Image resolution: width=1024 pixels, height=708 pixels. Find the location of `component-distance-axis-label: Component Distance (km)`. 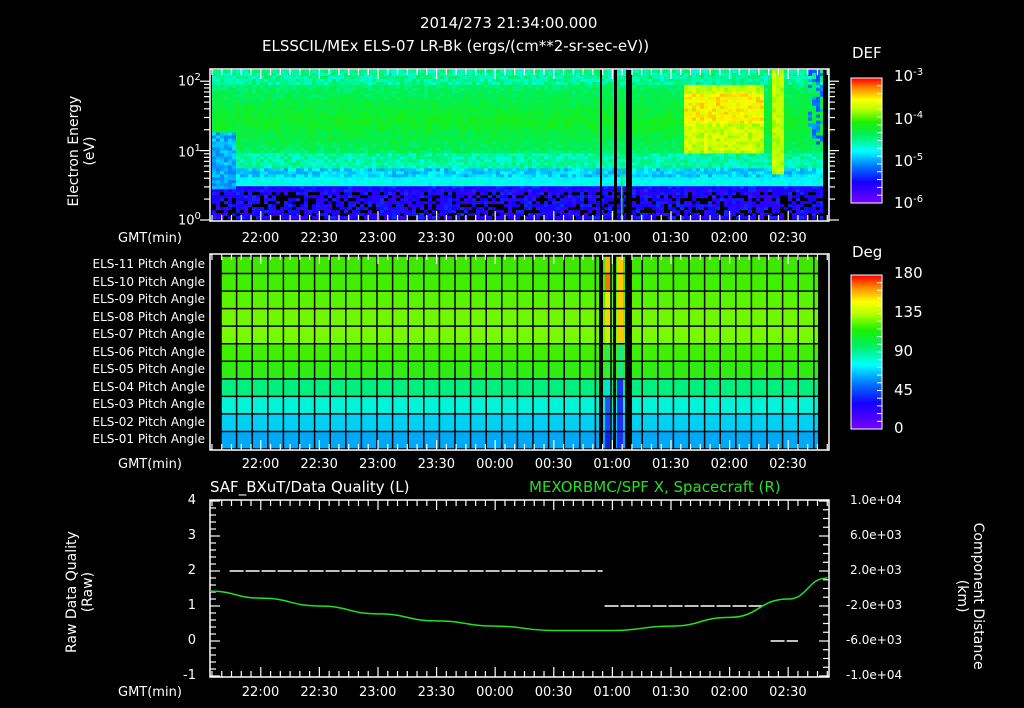

component-distance-axis-label: Component Distance (km) is located at coordinates (970, 596).